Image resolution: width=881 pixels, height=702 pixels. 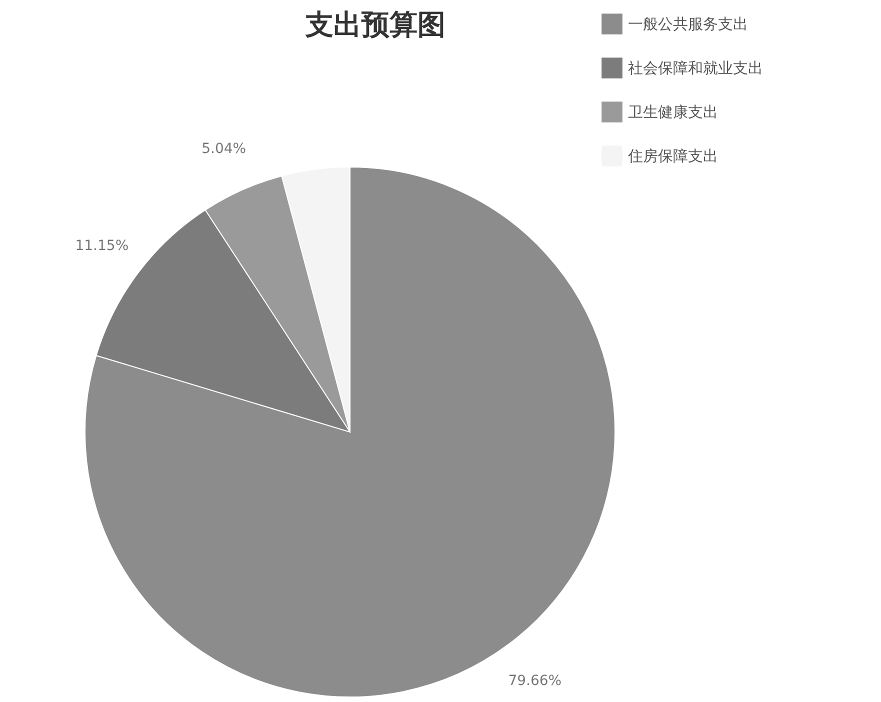 What do you see at coordinates (672, 156) in the screenshot?
I see `legend-label: 住房保障支出` at bounding box center [672, 156].